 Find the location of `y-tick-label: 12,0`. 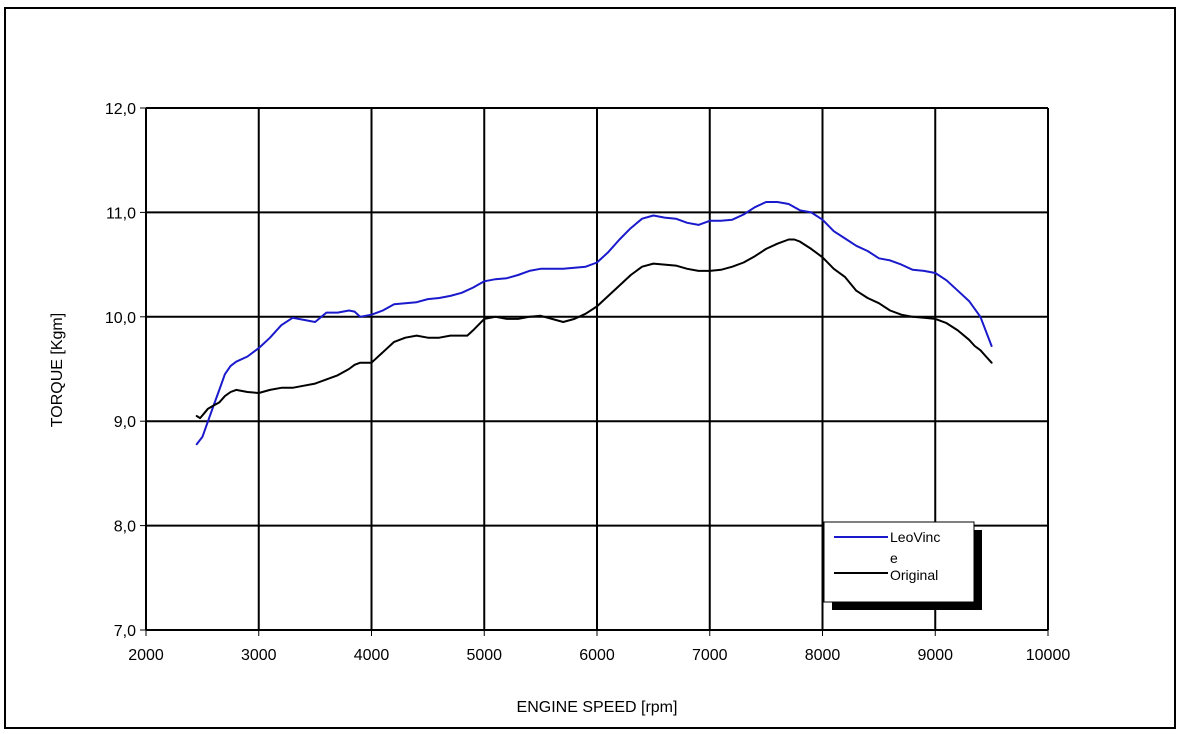

y-tick-label: 12,0 is located at coordinates (120, 109).